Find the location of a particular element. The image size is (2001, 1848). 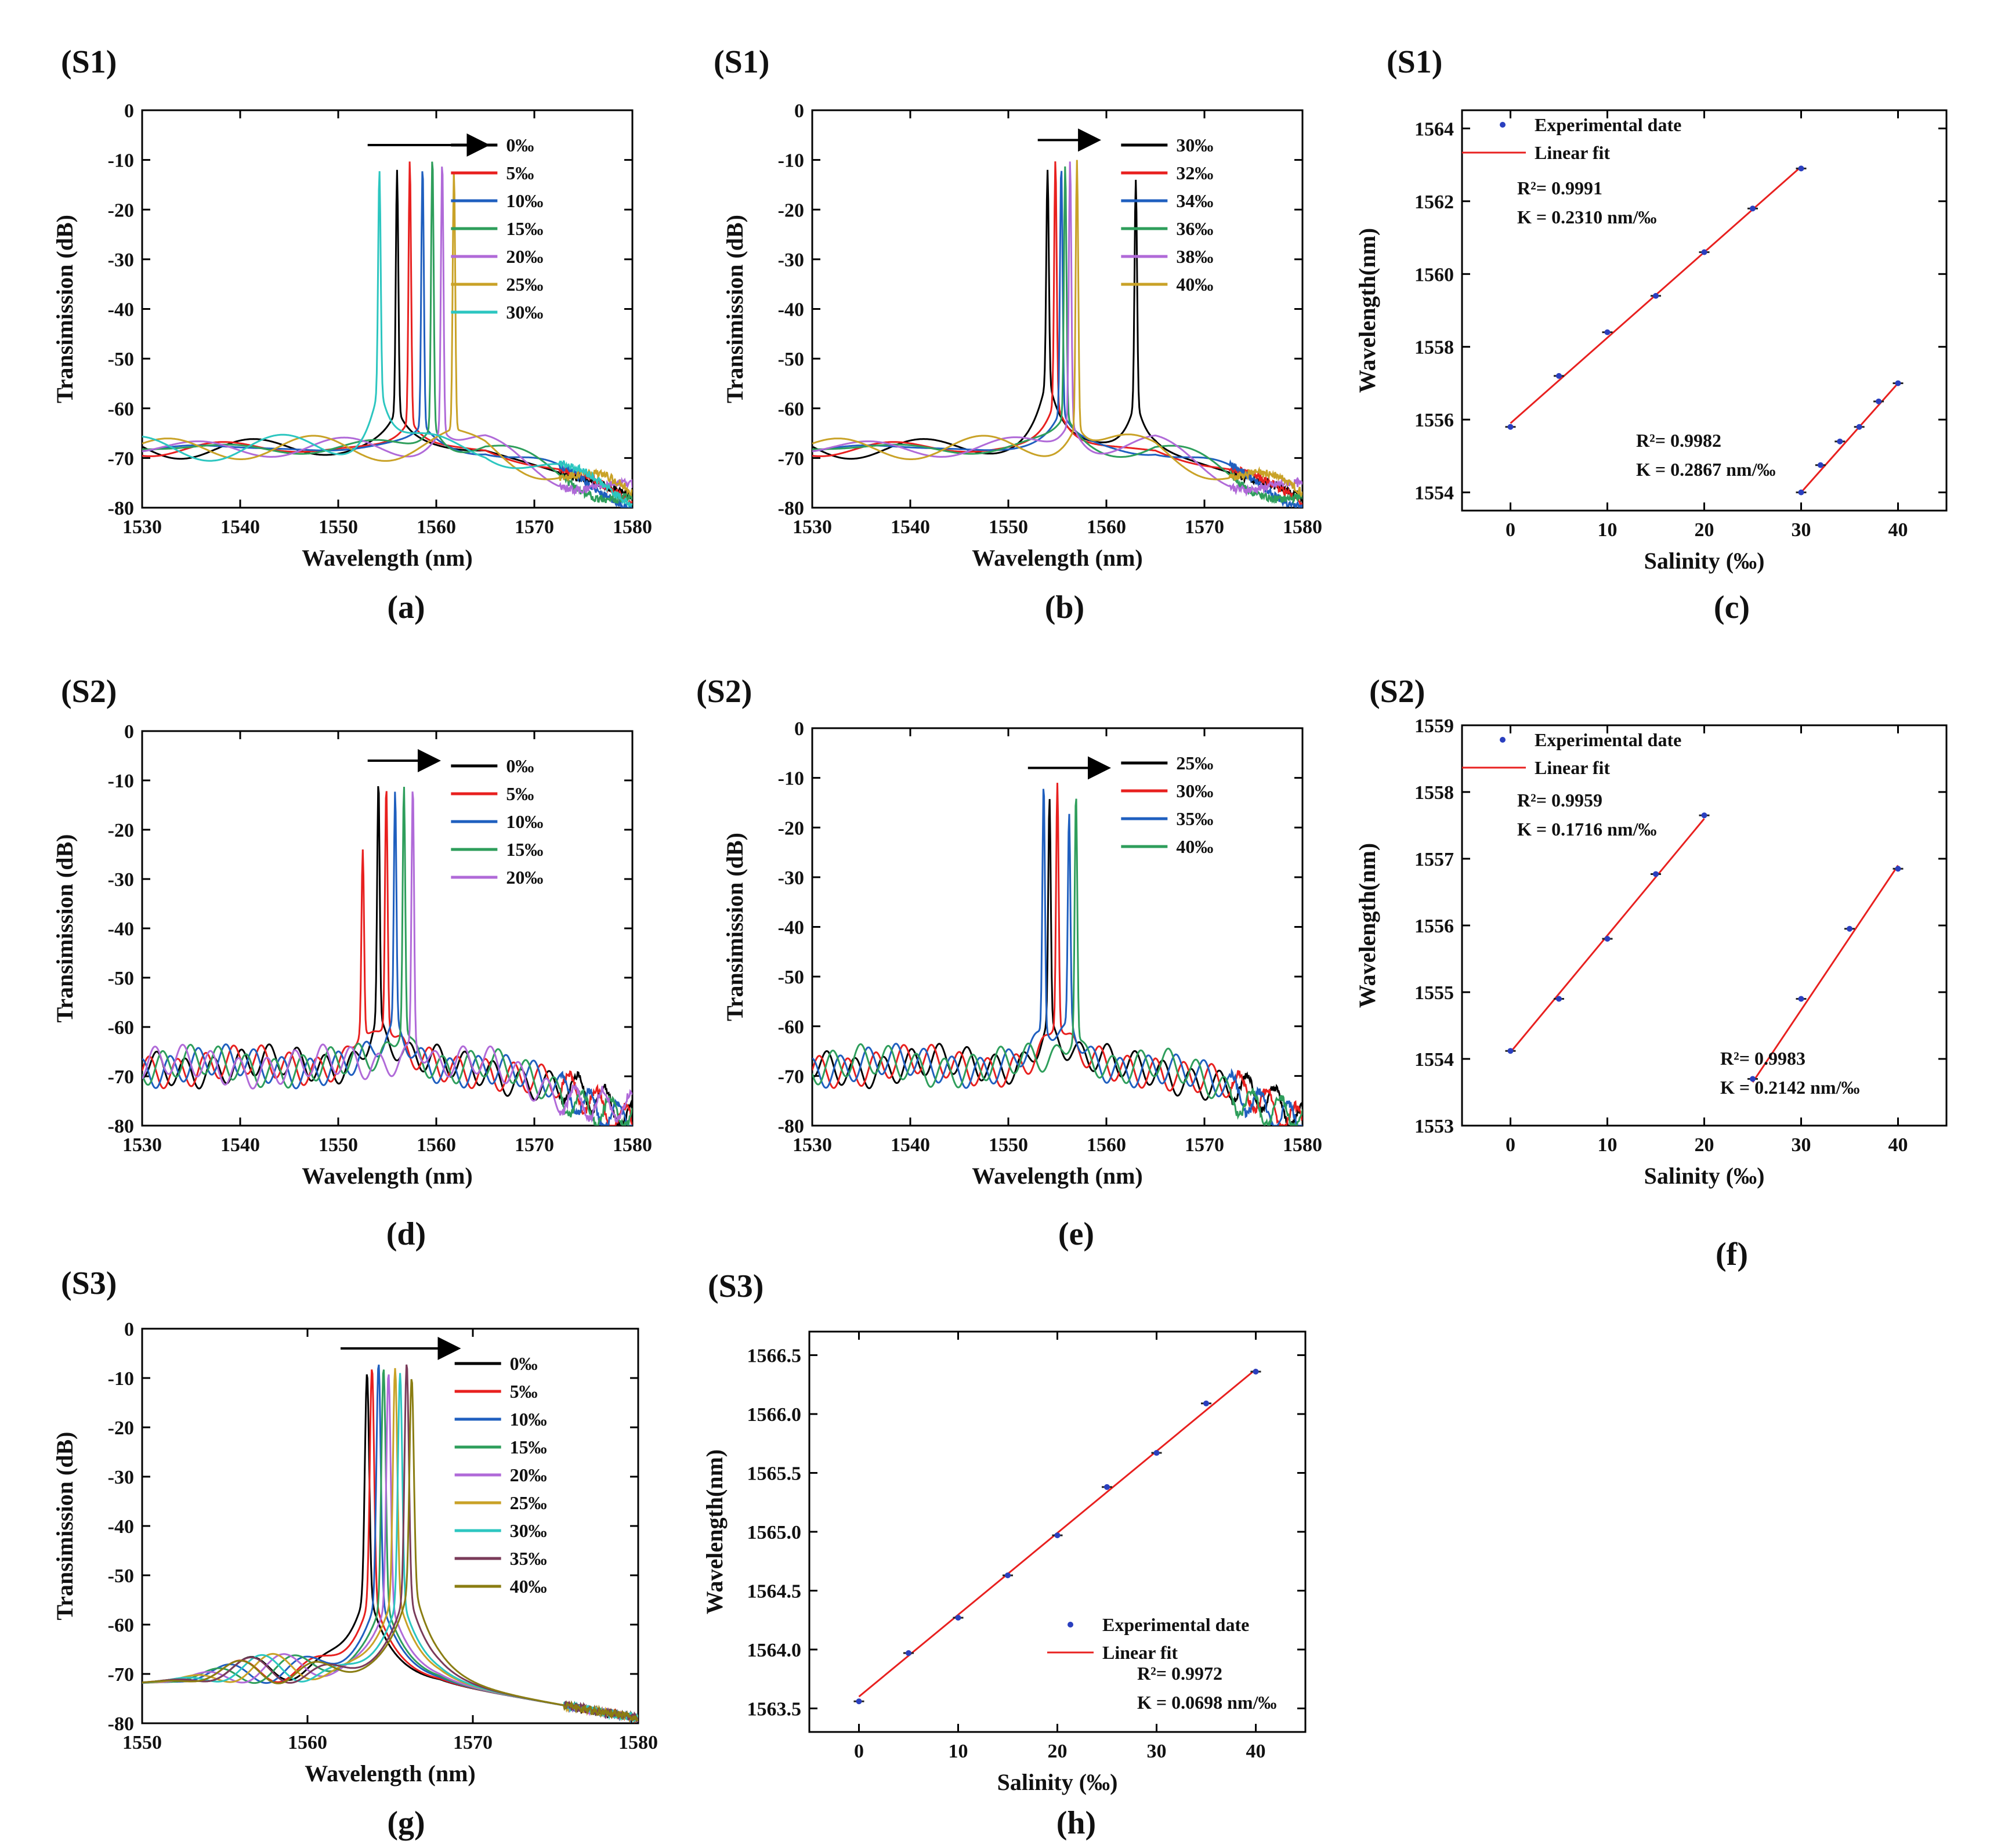

legend-line-label: Linear fit is located at coordinates (1572, 768).